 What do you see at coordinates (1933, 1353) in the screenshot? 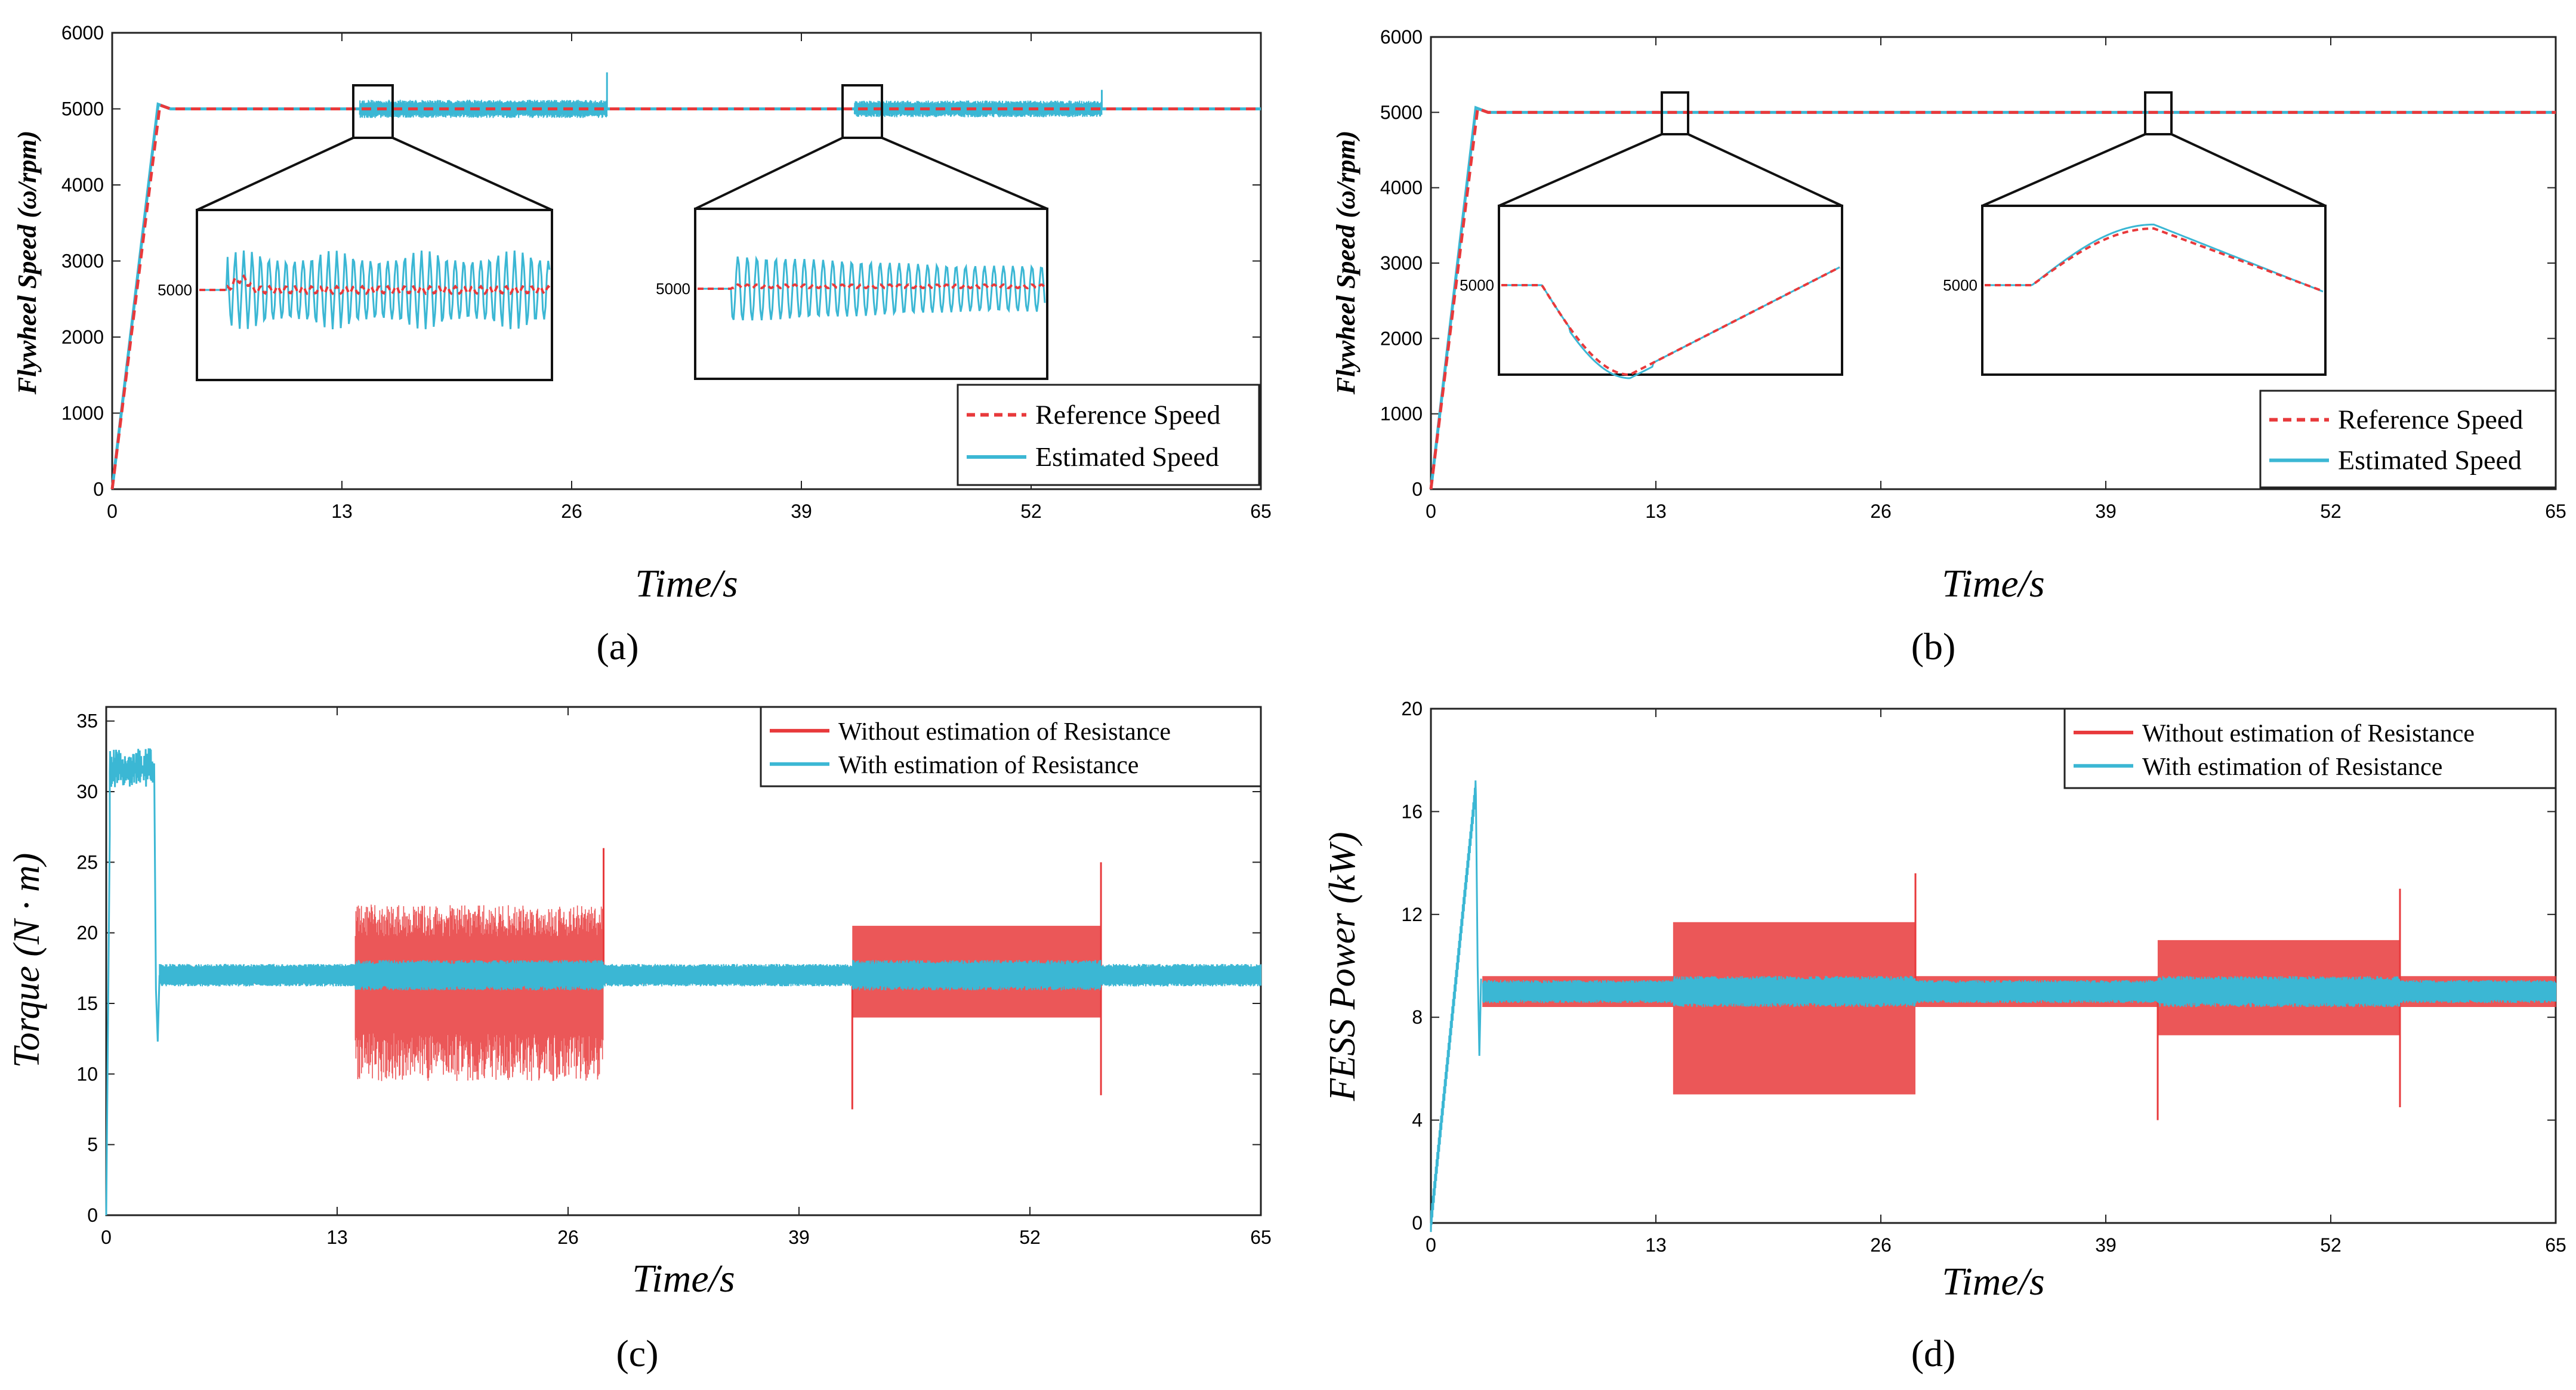
I see `panel-label: (d)` at bounding box center [1933, 1353].